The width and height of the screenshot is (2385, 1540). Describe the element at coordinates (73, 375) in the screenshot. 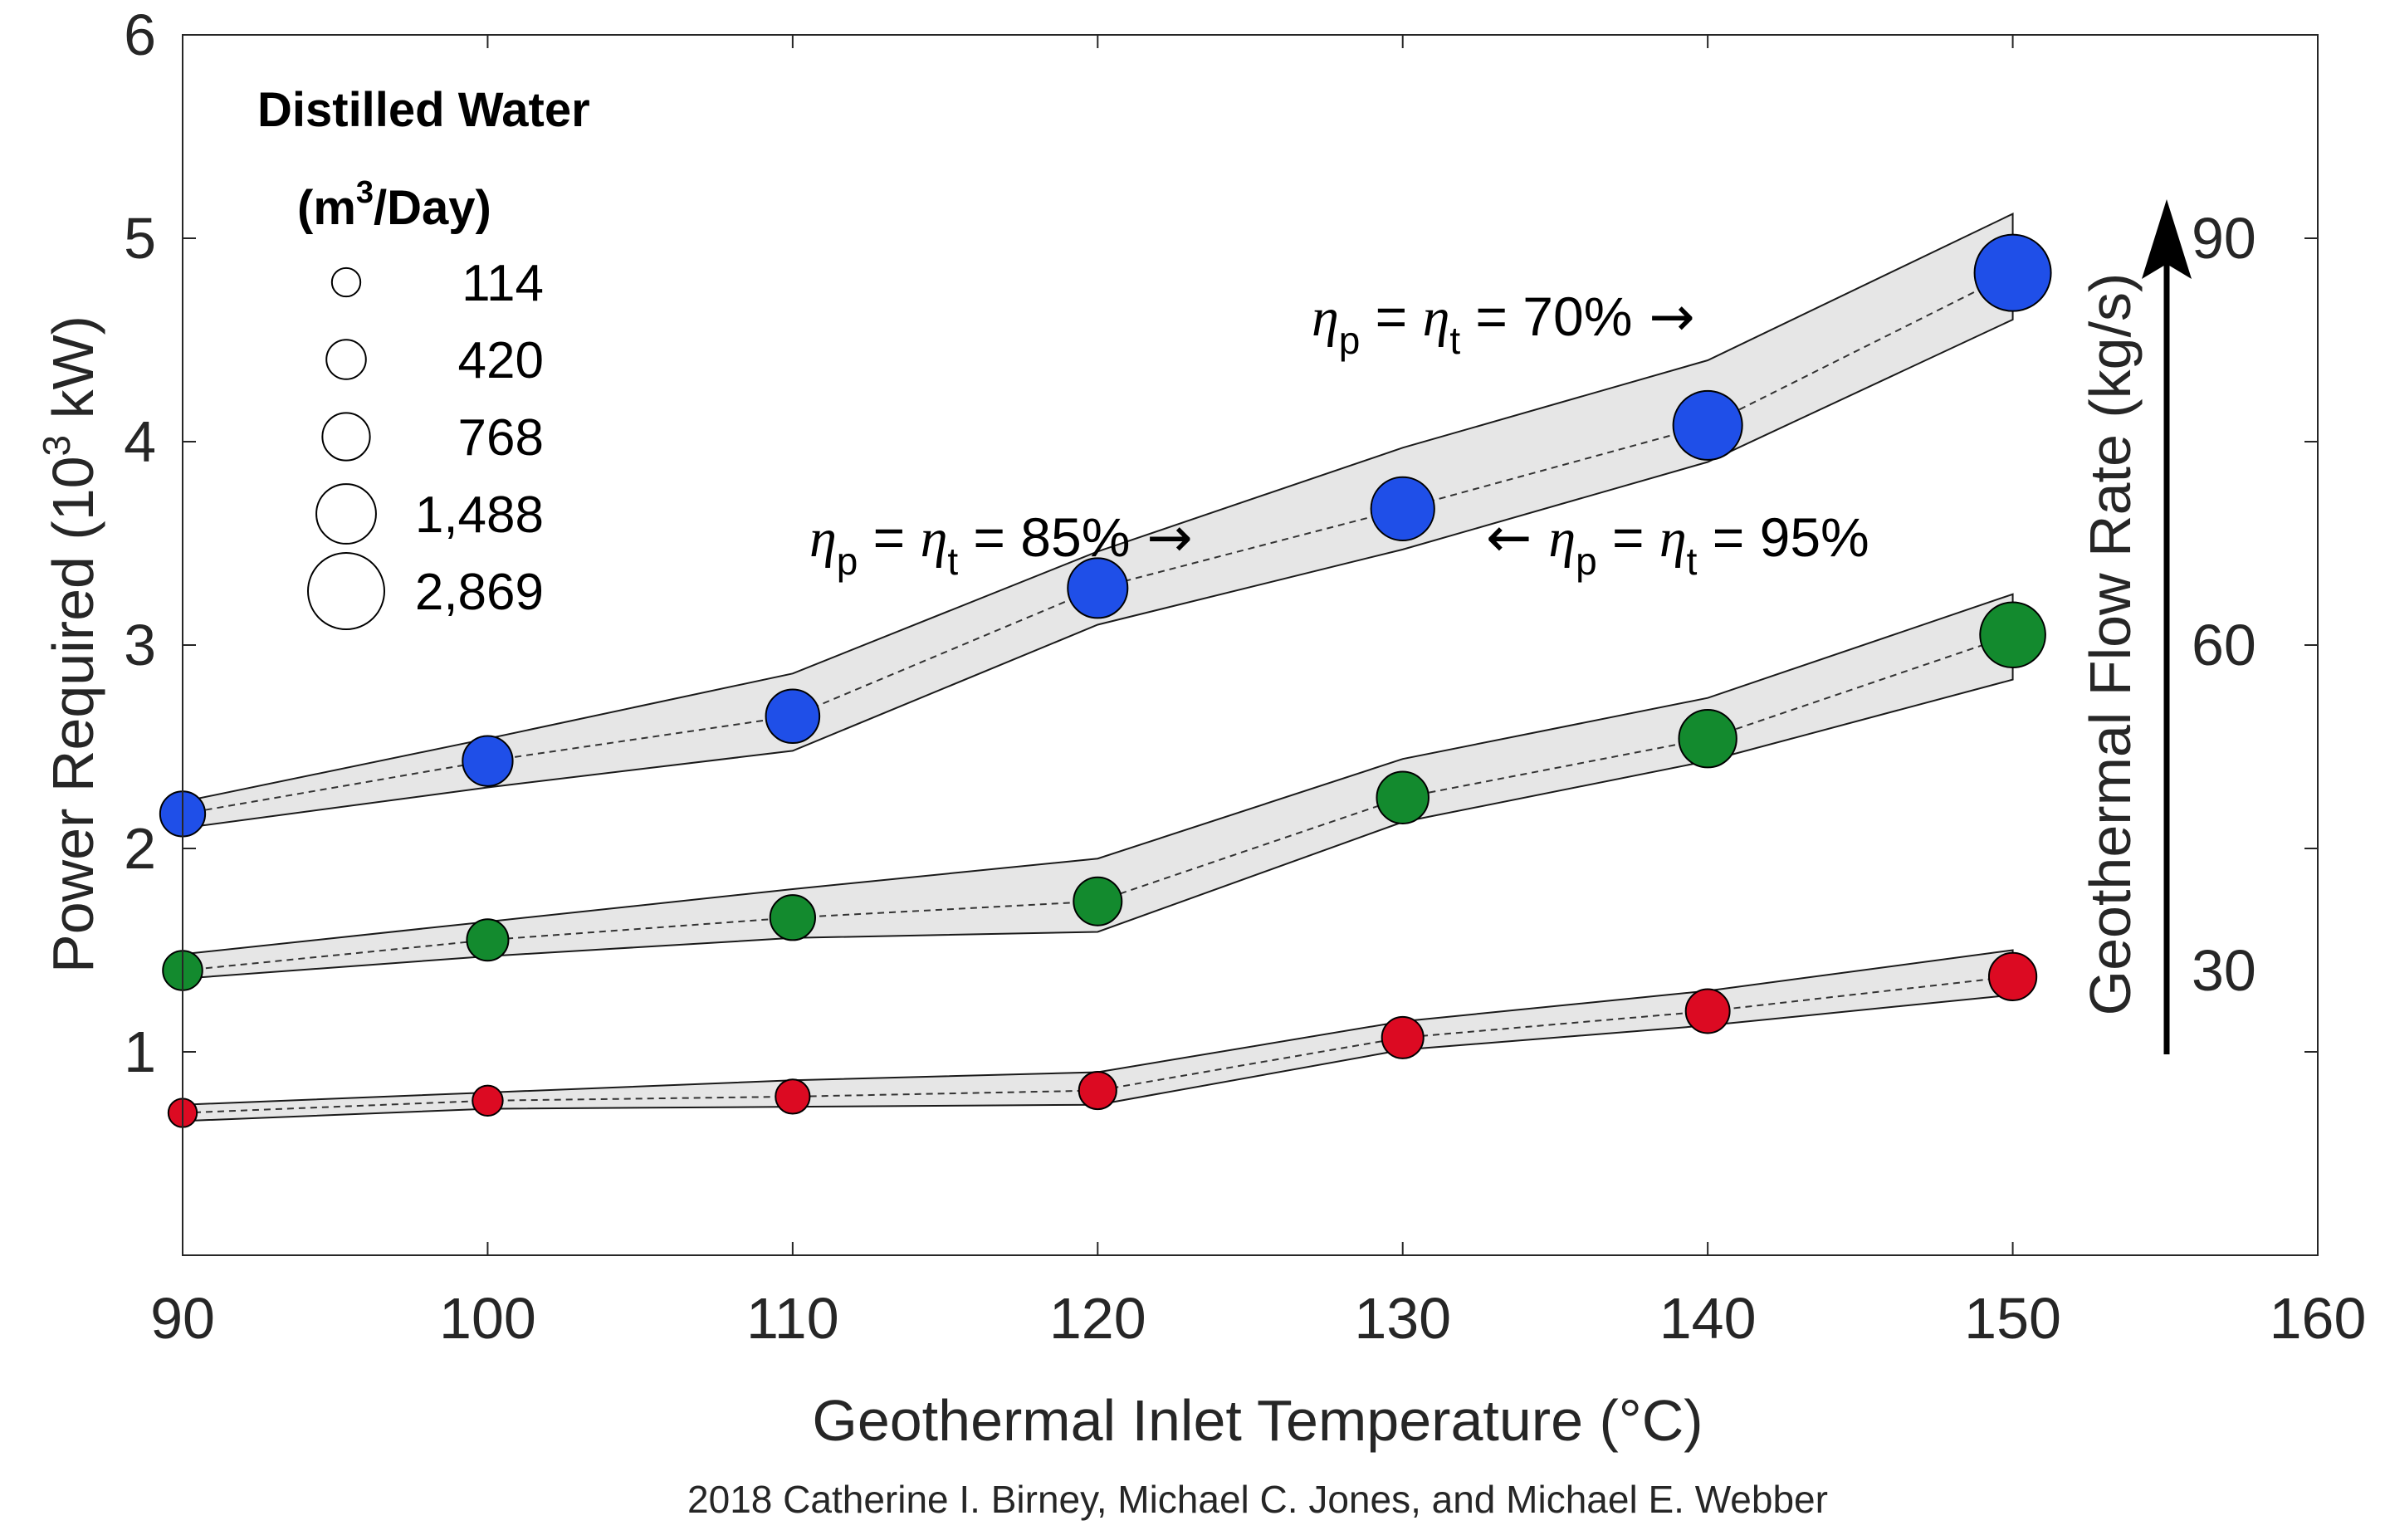

I see `y-axis-label-unit: kW)` at that location.